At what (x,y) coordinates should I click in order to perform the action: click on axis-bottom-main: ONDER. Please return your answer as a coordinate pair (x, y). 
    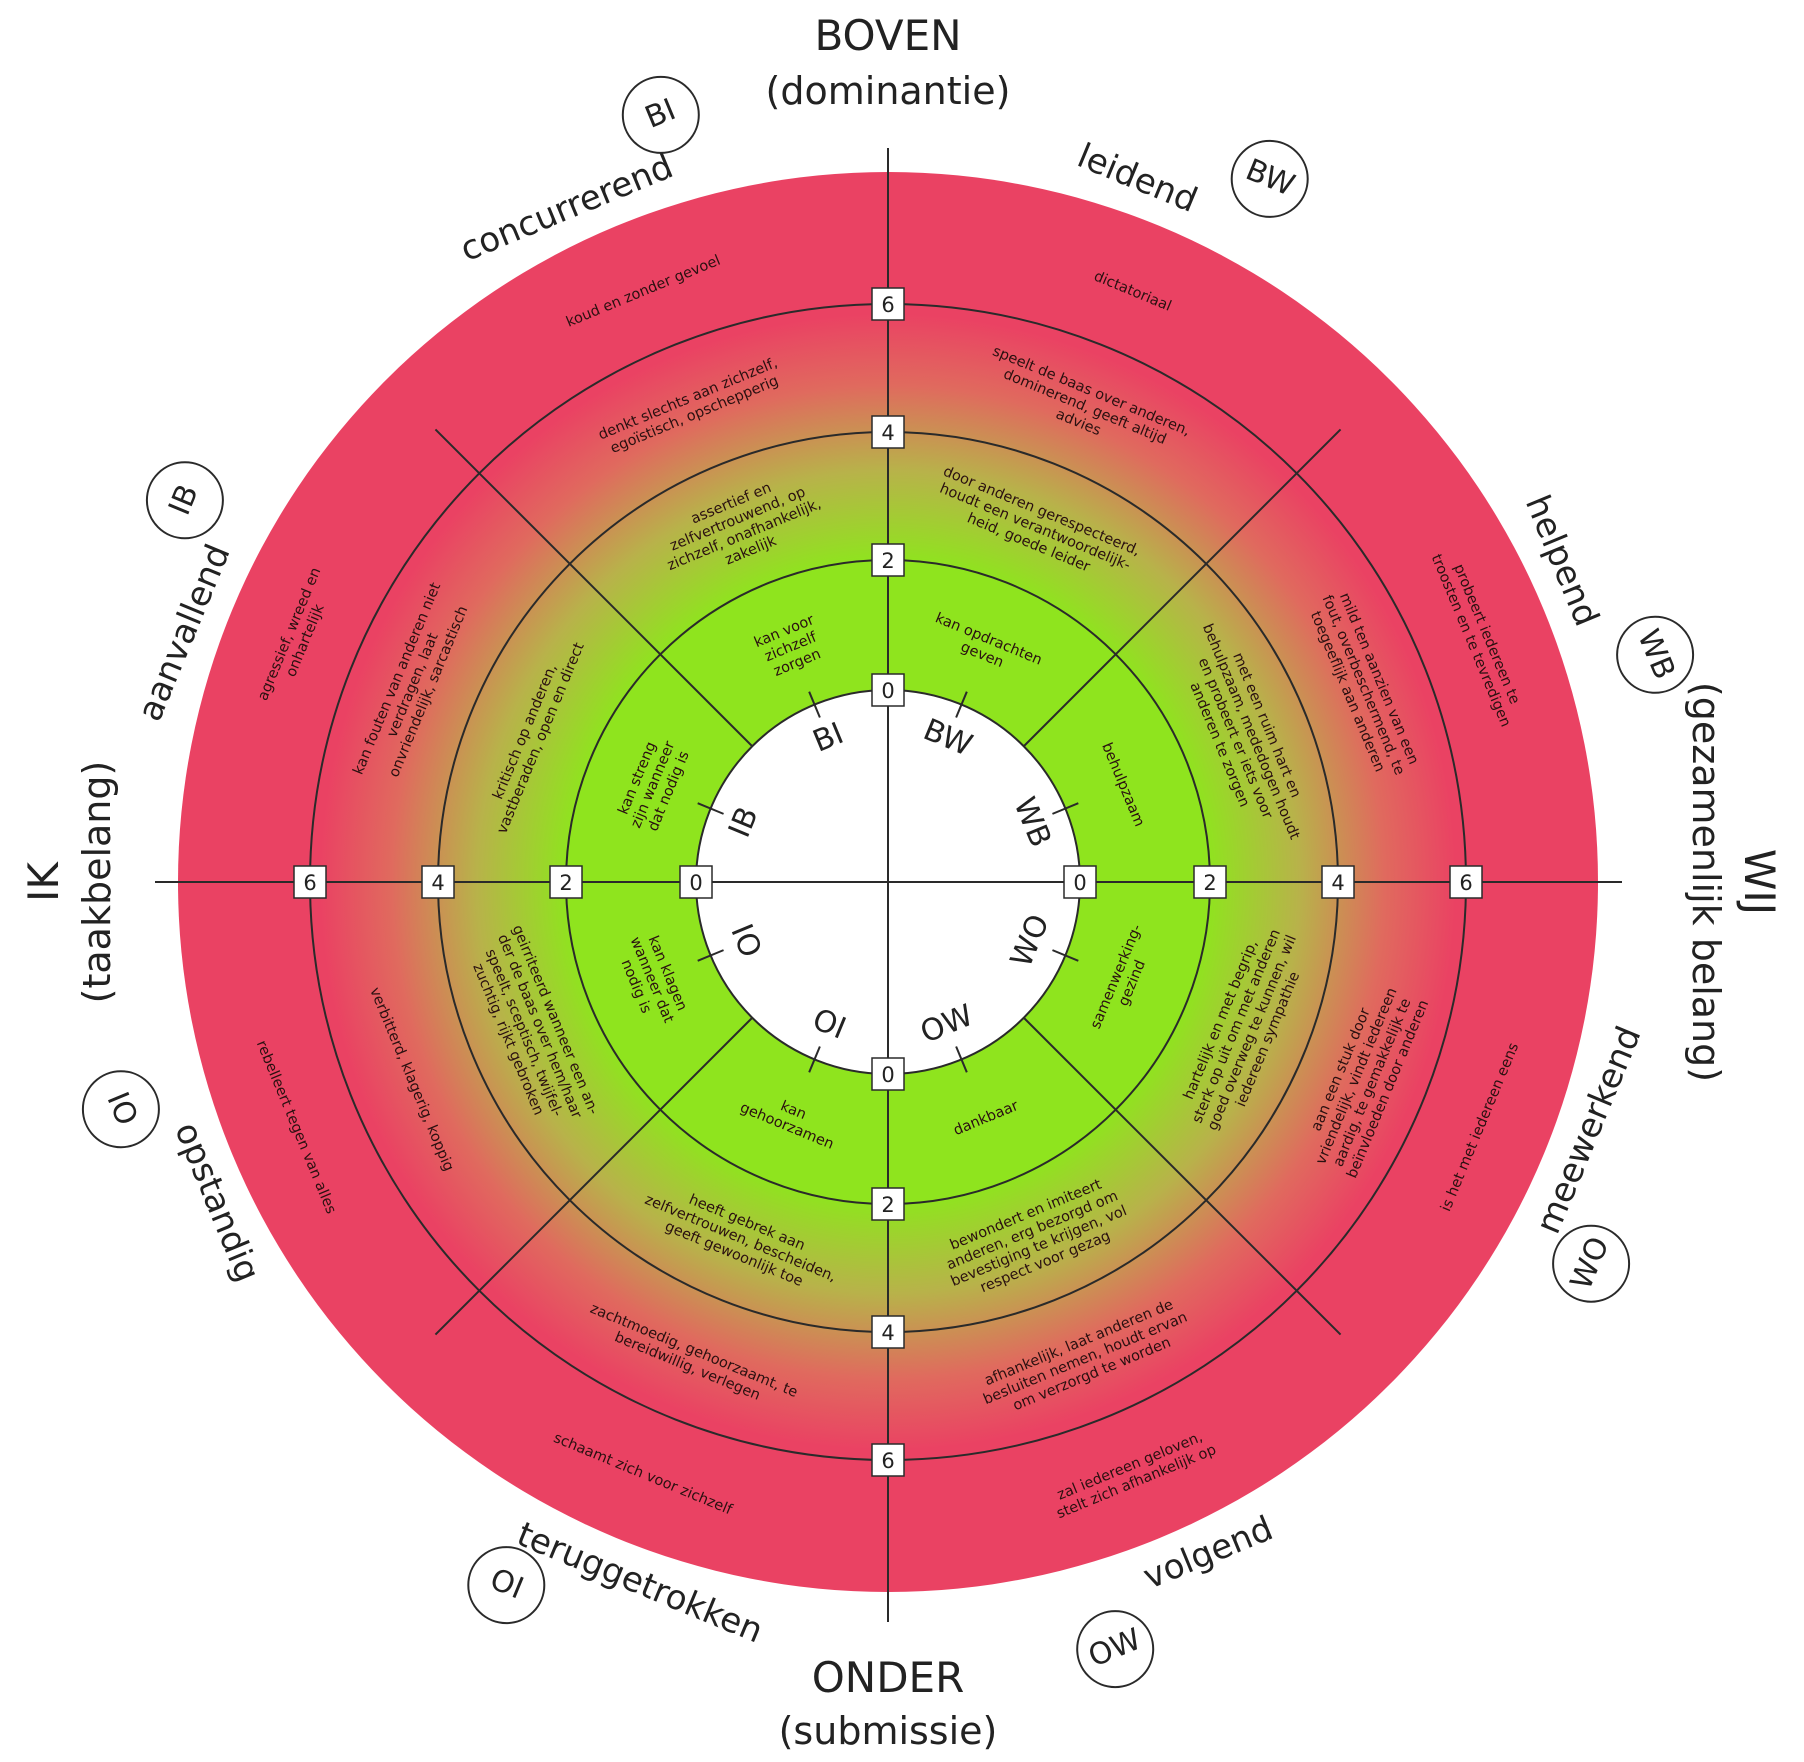
    Looking at the image, I should click on (888, 1677).